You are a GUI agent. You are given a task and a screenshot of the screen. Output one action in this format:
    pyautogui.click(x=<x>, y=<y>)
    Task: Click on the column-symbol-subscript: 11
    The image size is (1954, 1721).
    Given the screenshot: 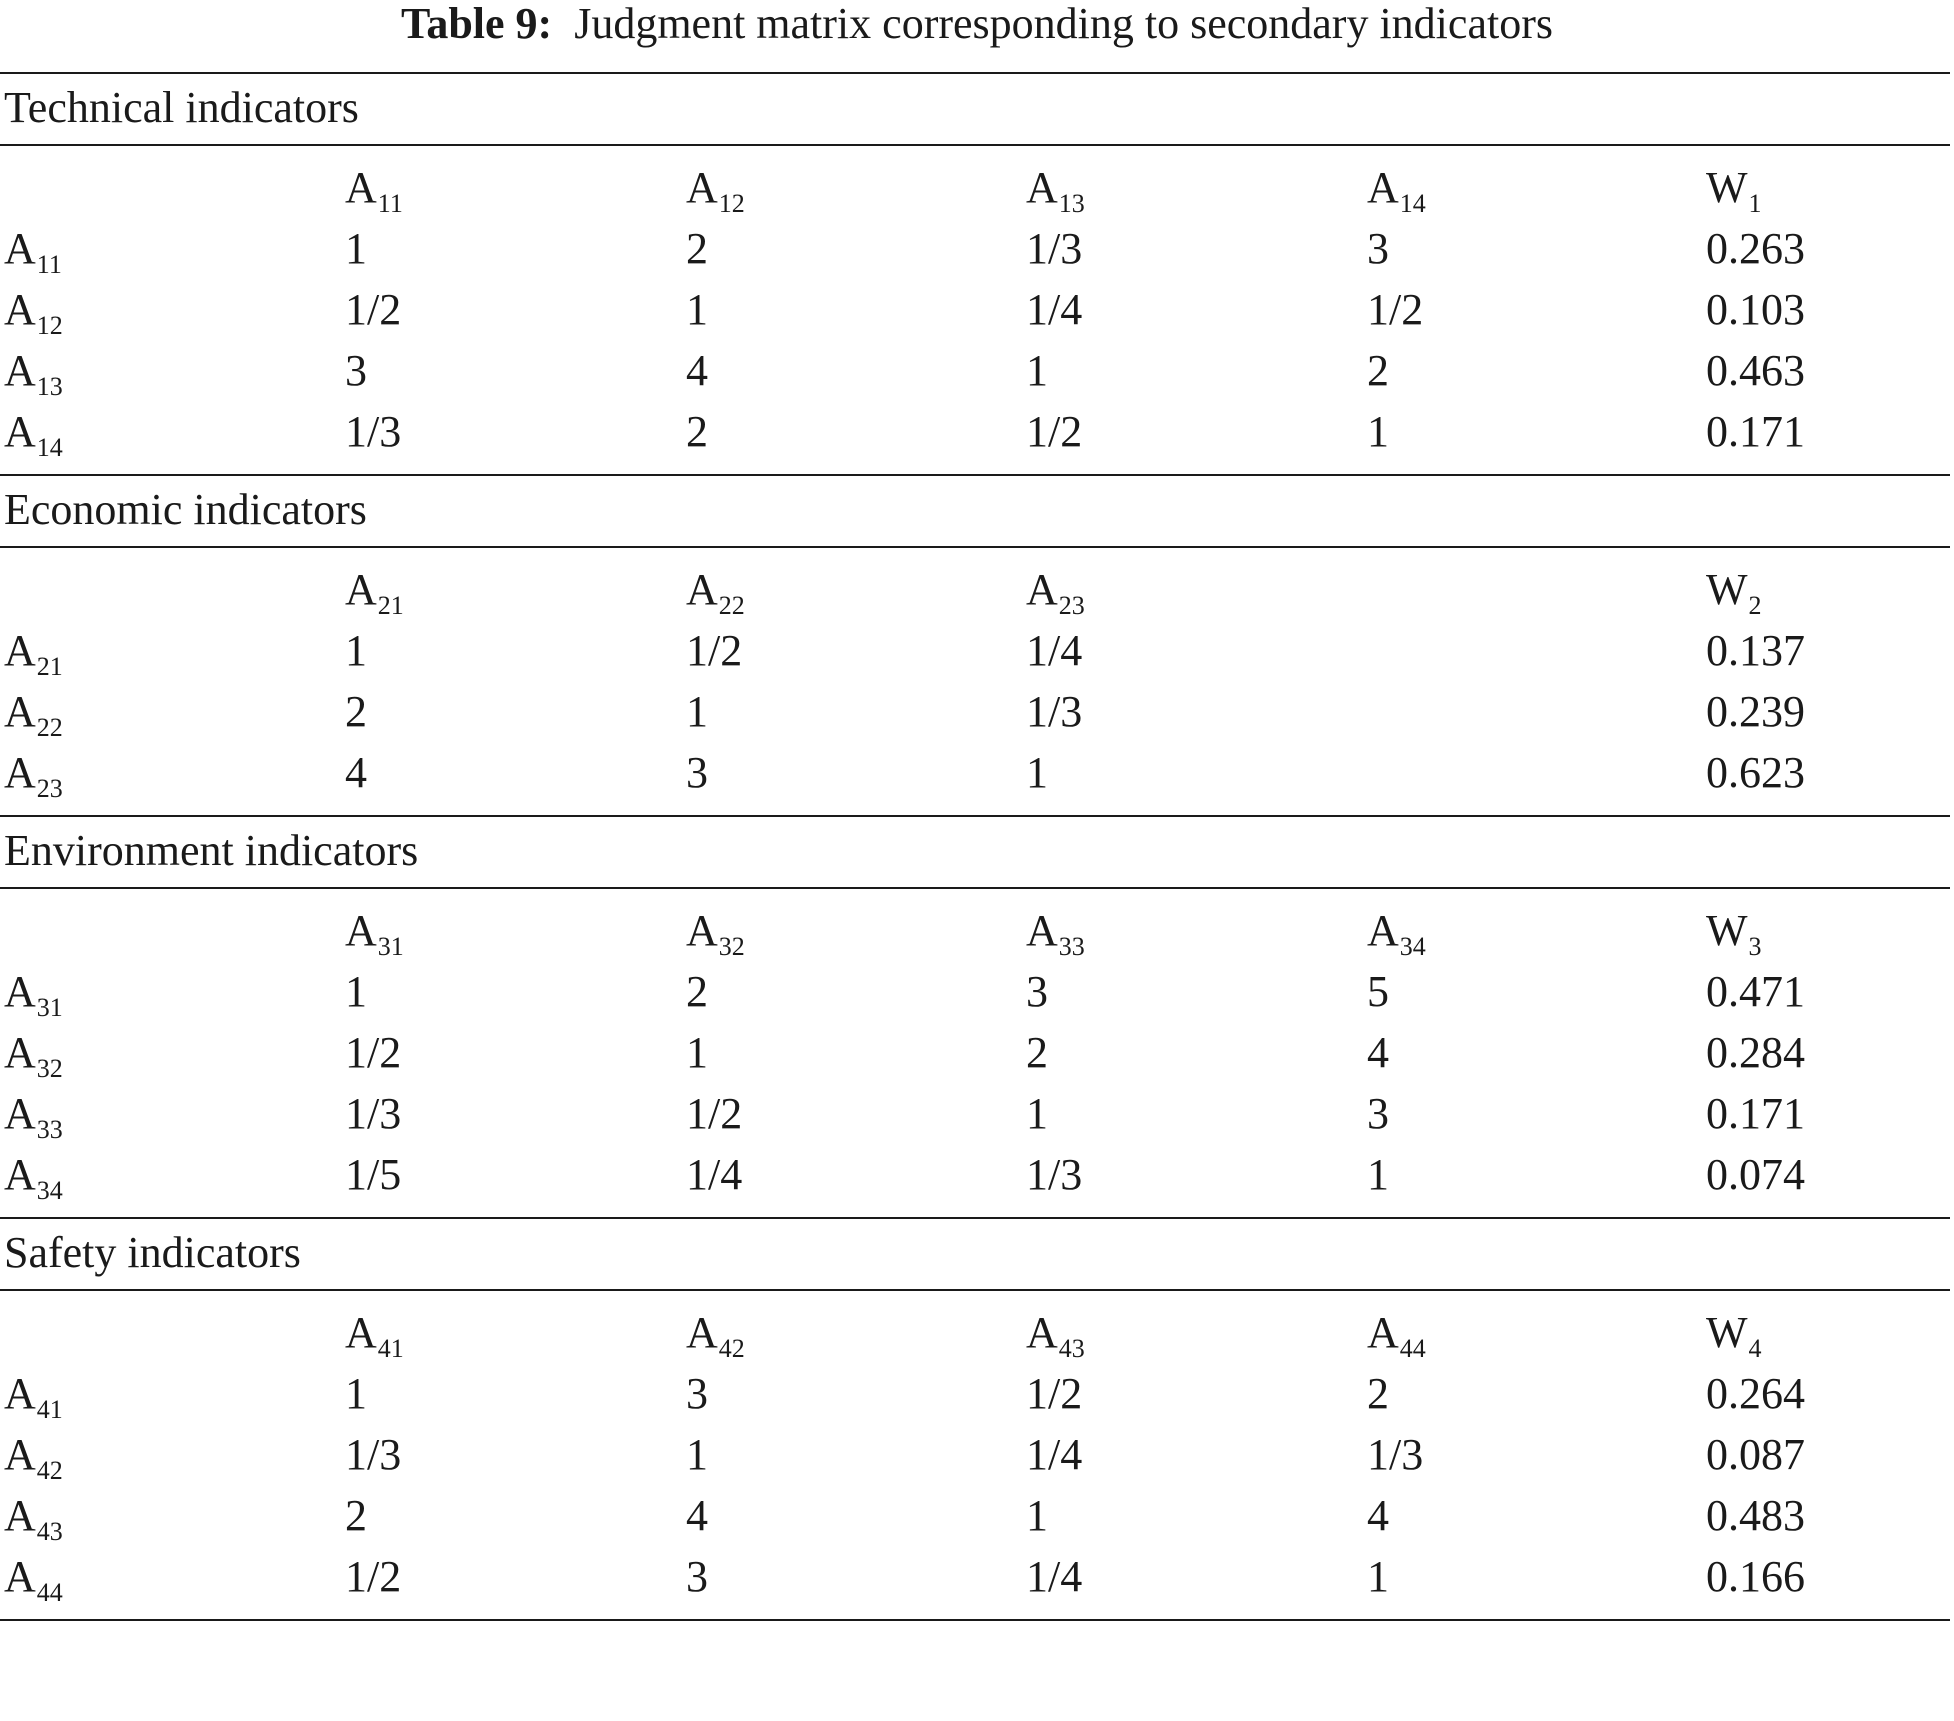 What is the action you would take?
    pyautogui.click(x=390, y=203)
    